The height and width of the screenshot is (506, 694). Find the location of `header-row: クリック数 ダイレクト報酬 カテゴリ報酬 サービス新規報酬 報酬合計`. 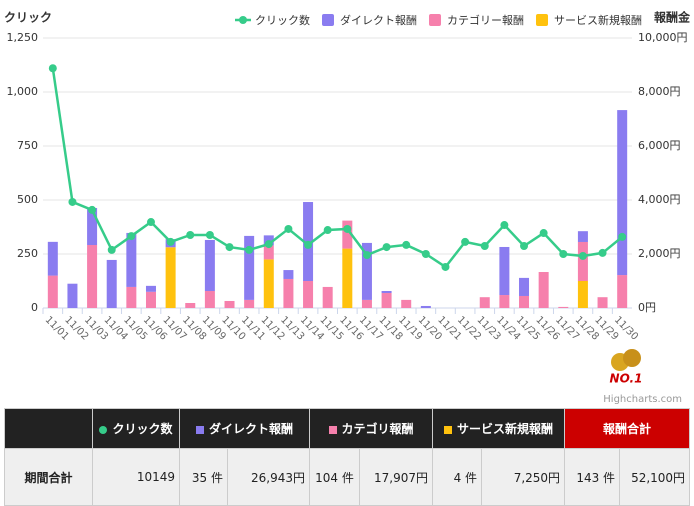

header-row: クリック数 ダイレクト報酬 カテゴリ報酬 サービス新規報酬 報酬合計 is located at coordinates (347, 428).